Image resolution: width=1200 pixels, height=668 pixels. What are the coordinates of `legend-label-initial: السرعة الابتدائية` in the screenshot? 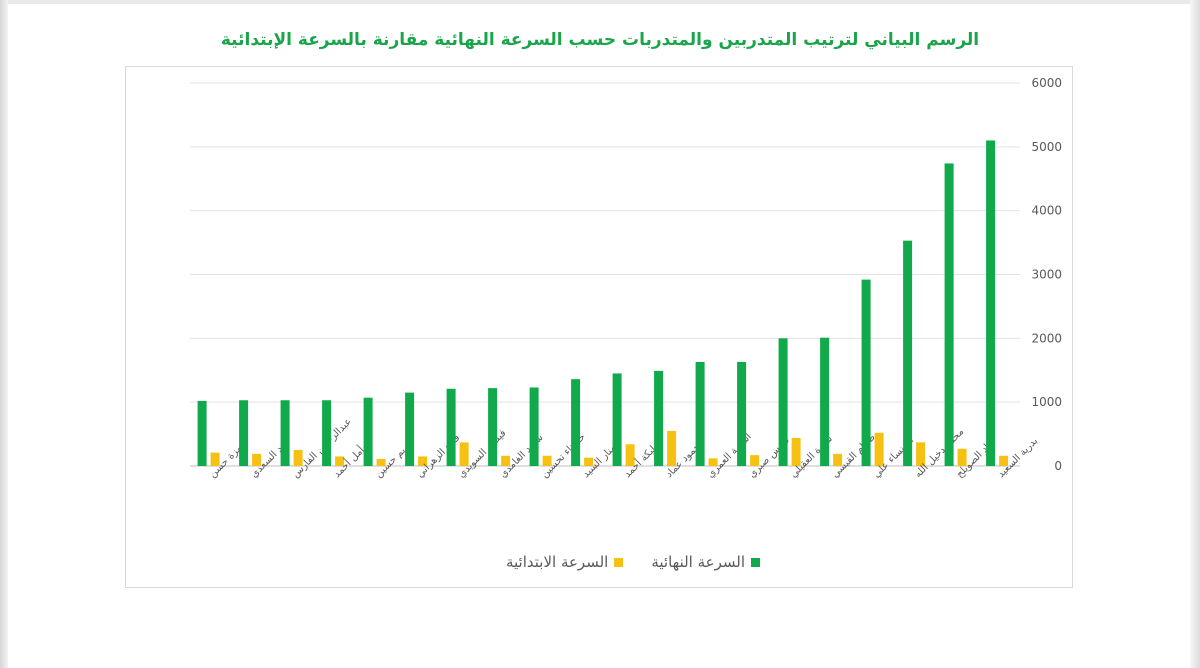 It's located at (557, 562).